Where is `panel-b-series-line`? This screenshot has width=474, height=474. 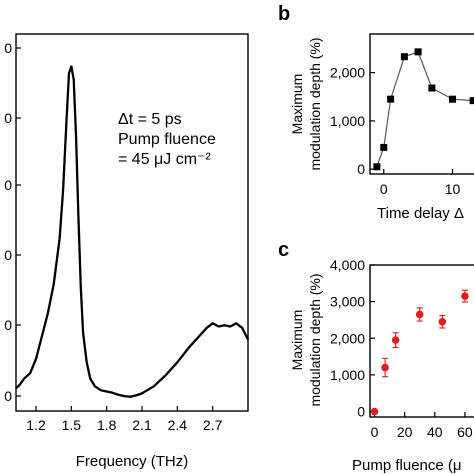 panel-b-series-line is located at coordinates (425, 109).